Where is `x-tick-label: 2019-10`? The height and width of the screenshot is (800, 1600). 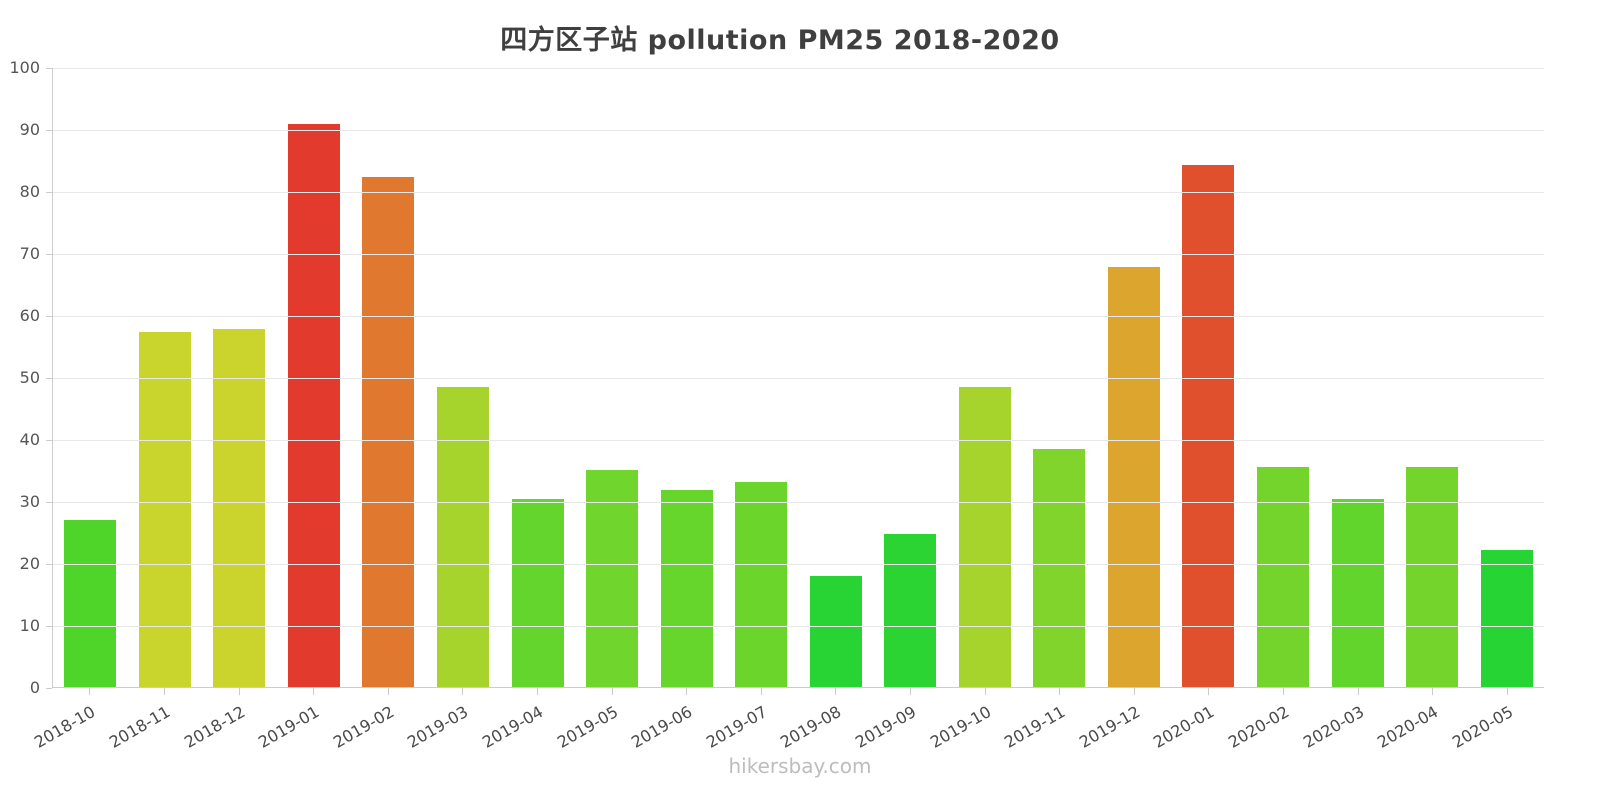
x-tick-label: 2019-10 is located at coordinates (960, 727).